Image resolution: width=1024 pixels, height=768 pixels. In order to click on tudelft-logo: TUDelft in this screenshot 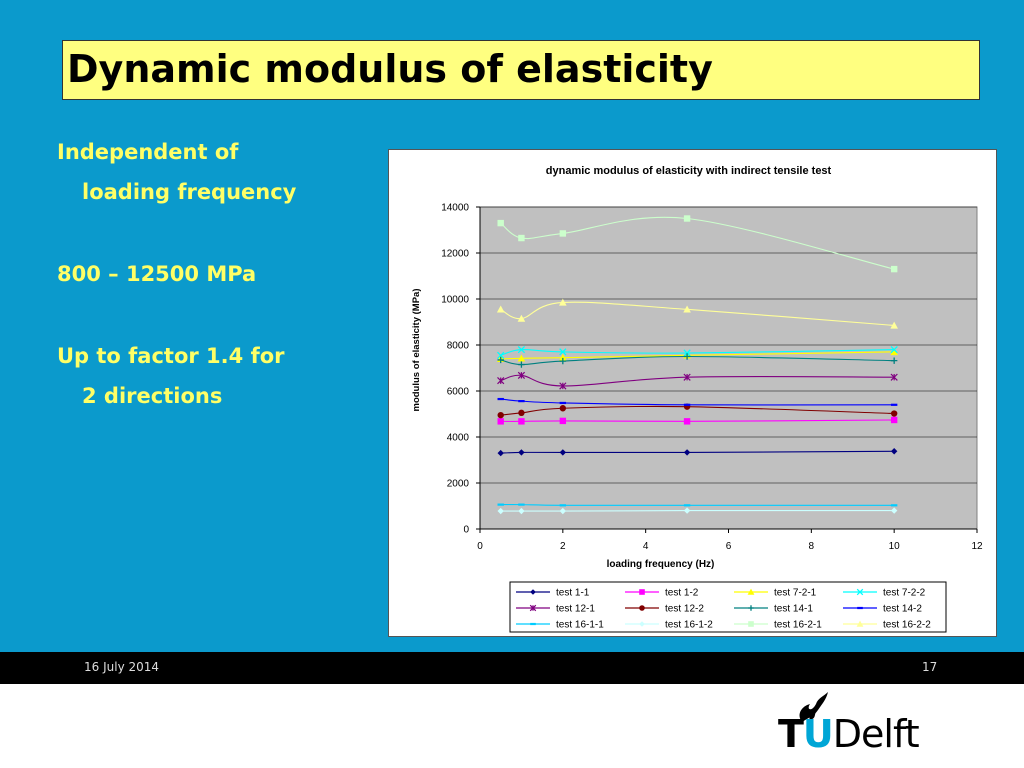, I will do `click(863, 726)`.